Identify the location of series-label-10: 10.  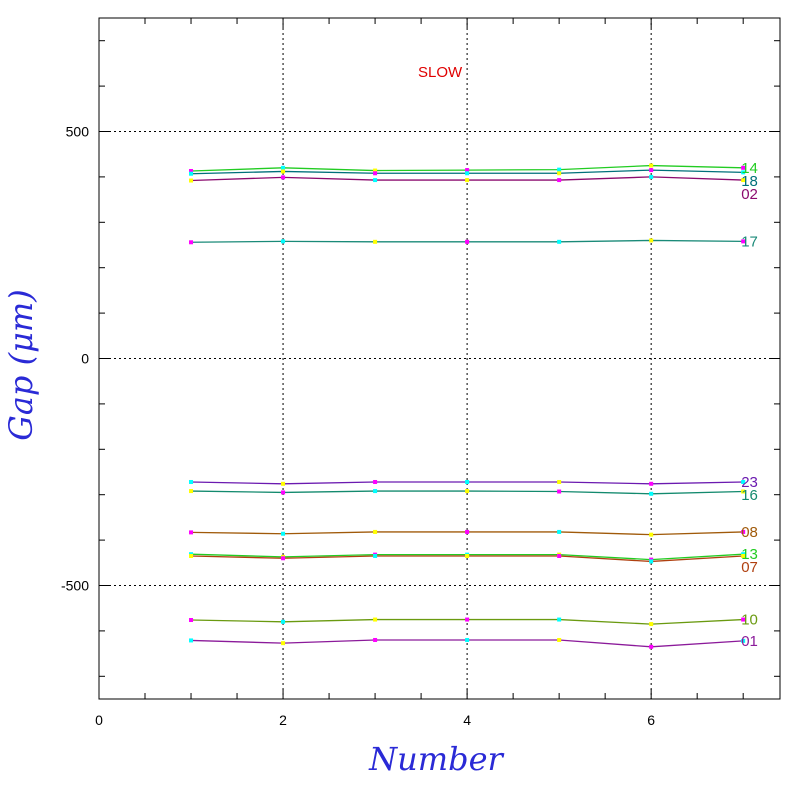
(749, 620).